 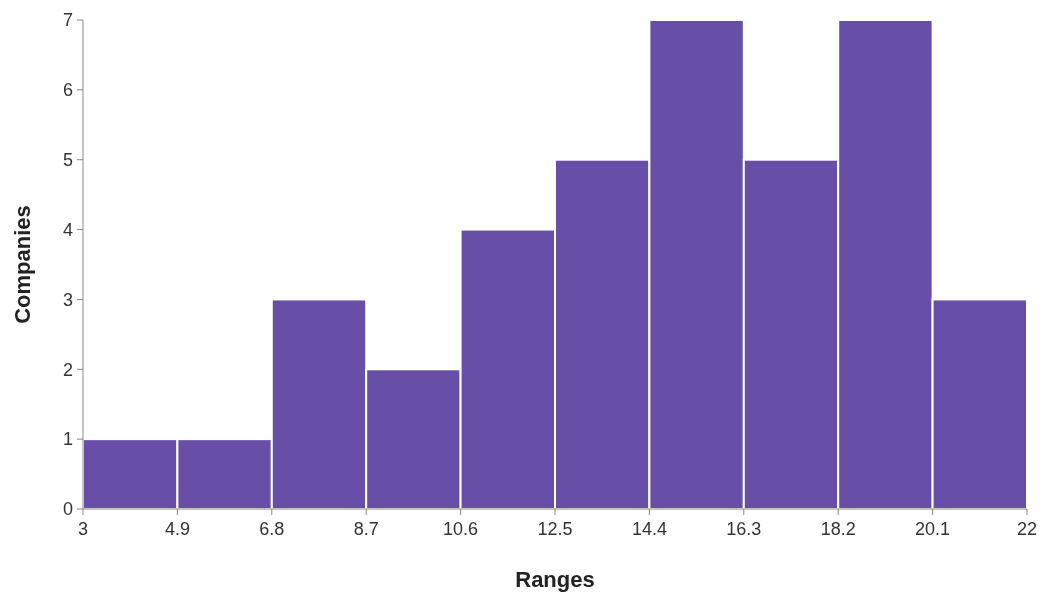 What do you see at coordinates (366, 529) in the screenshot?
I see `x-tick-label: 8.7` at bounding box center [366, 529].